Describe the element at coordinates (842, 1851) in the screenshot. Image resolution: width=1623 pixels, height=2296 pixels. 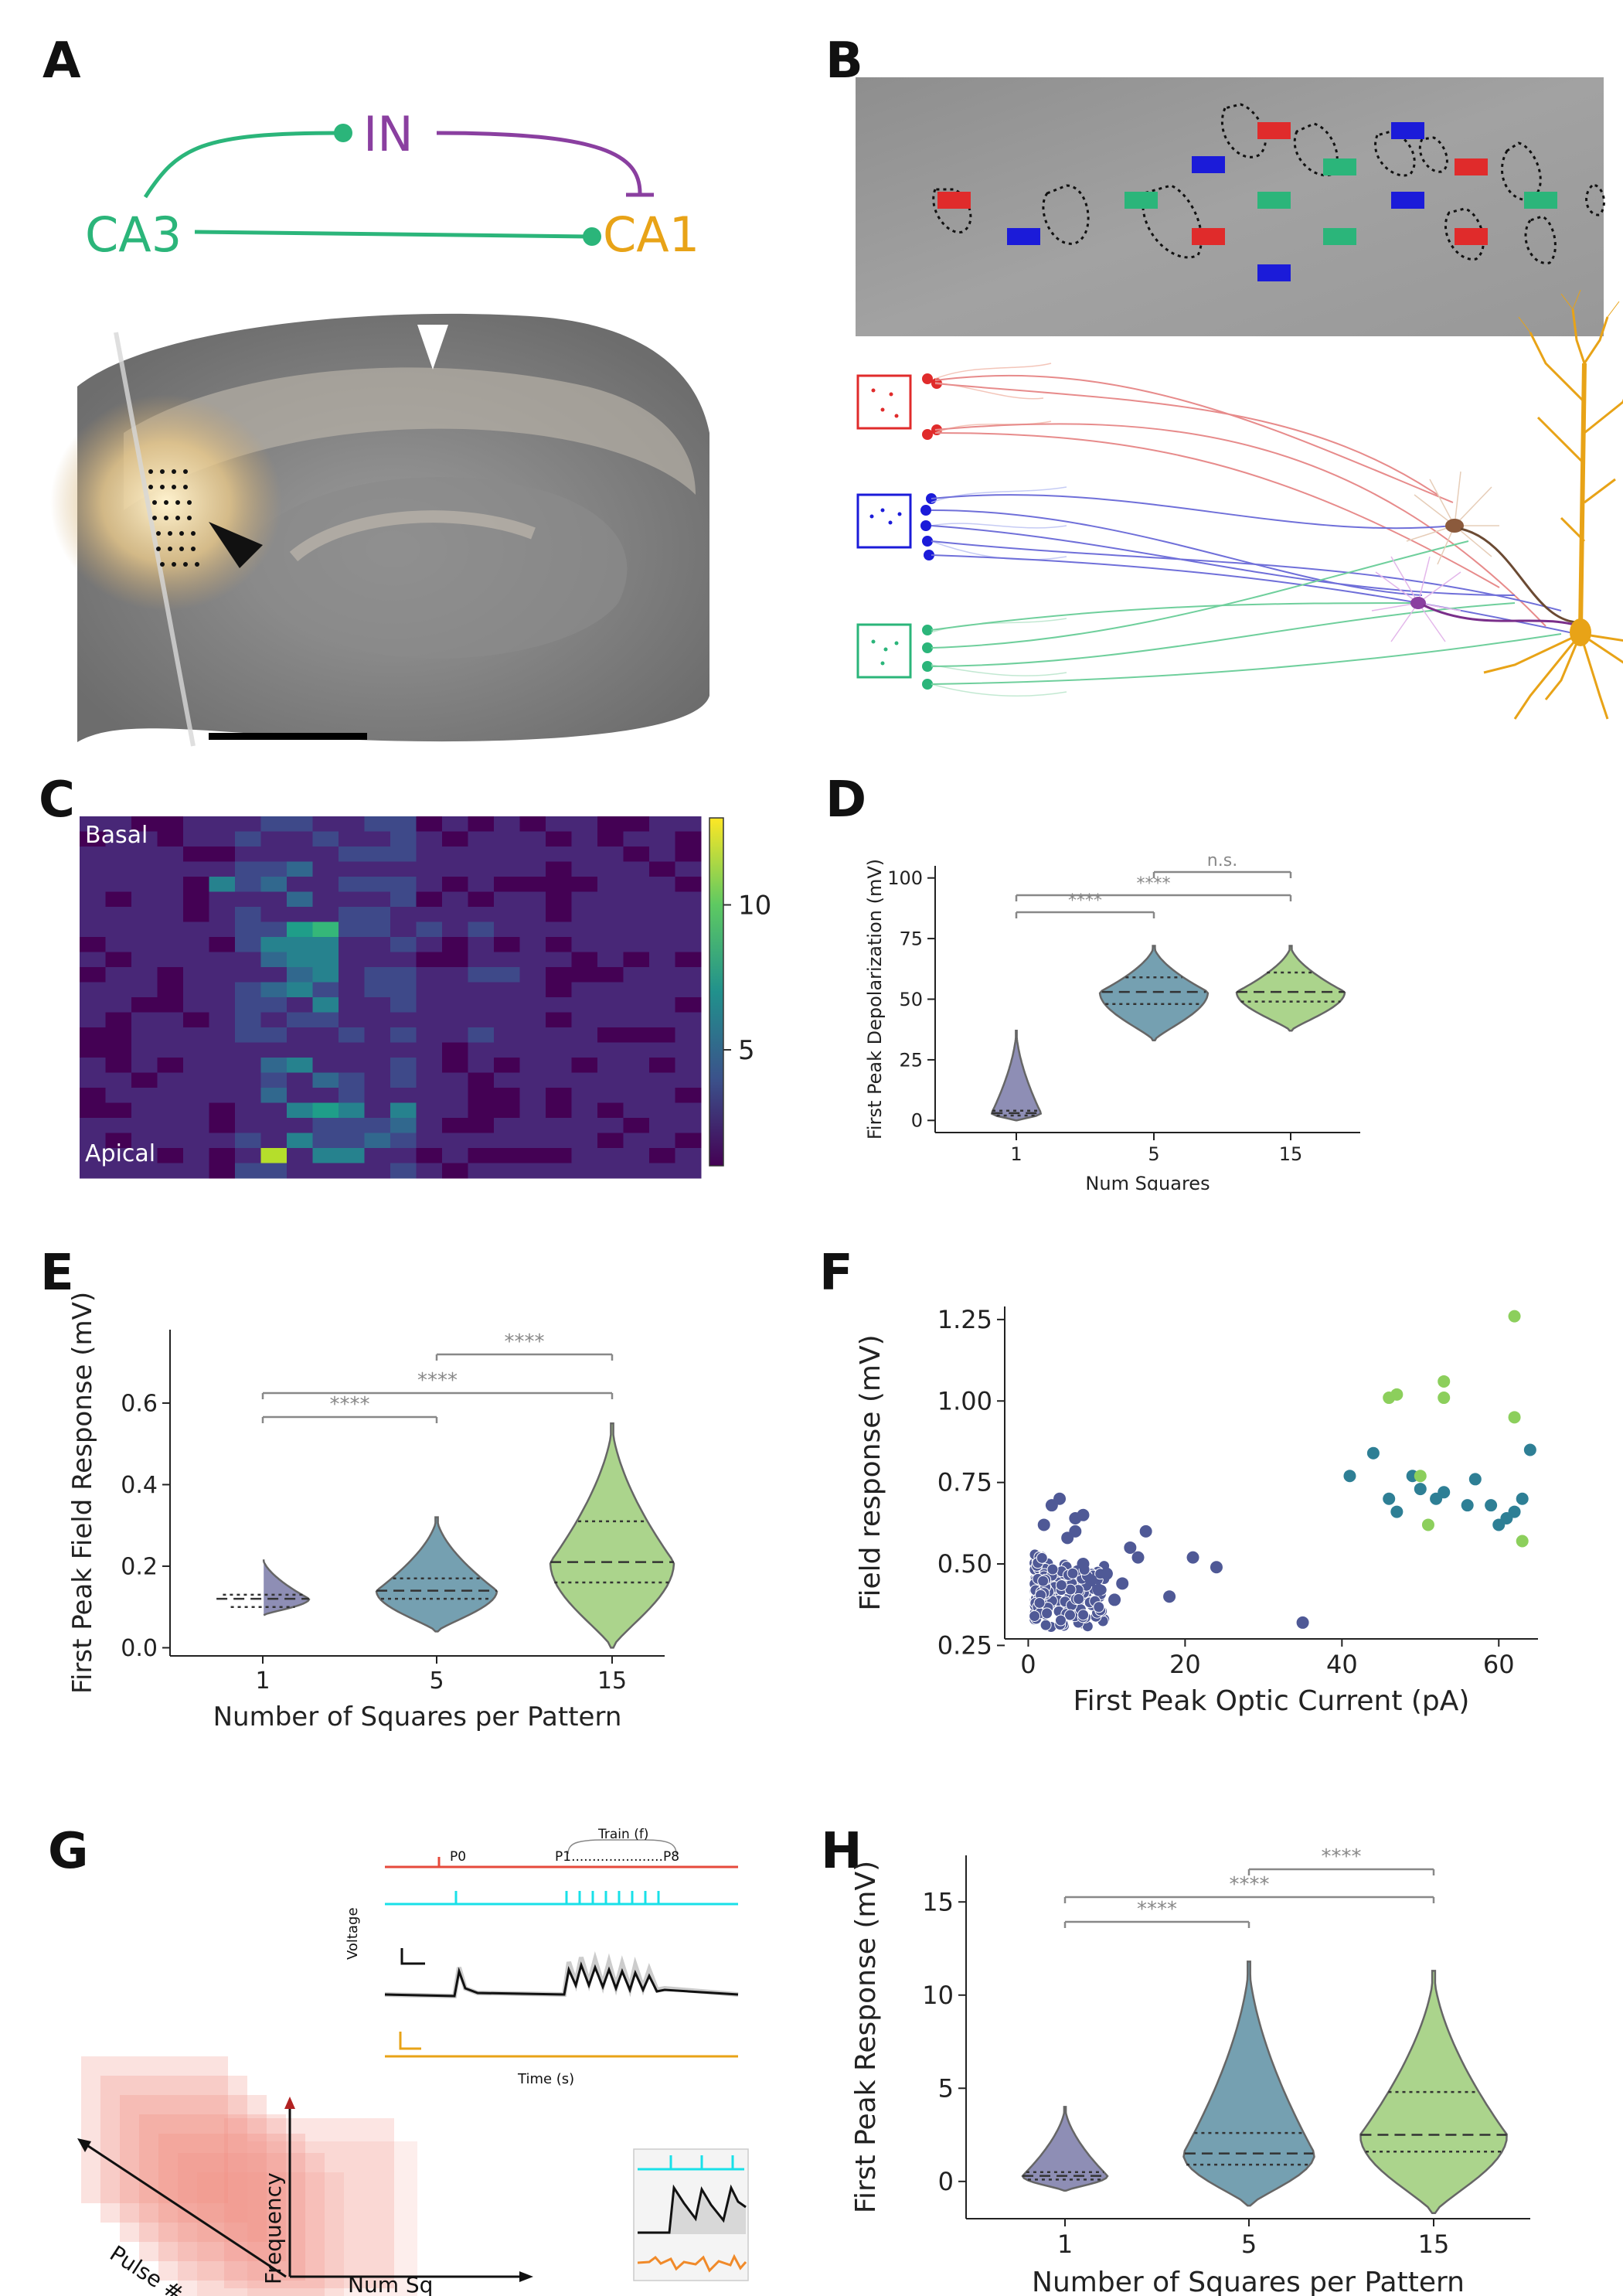
I see `panel-letter-h: H` at that location.